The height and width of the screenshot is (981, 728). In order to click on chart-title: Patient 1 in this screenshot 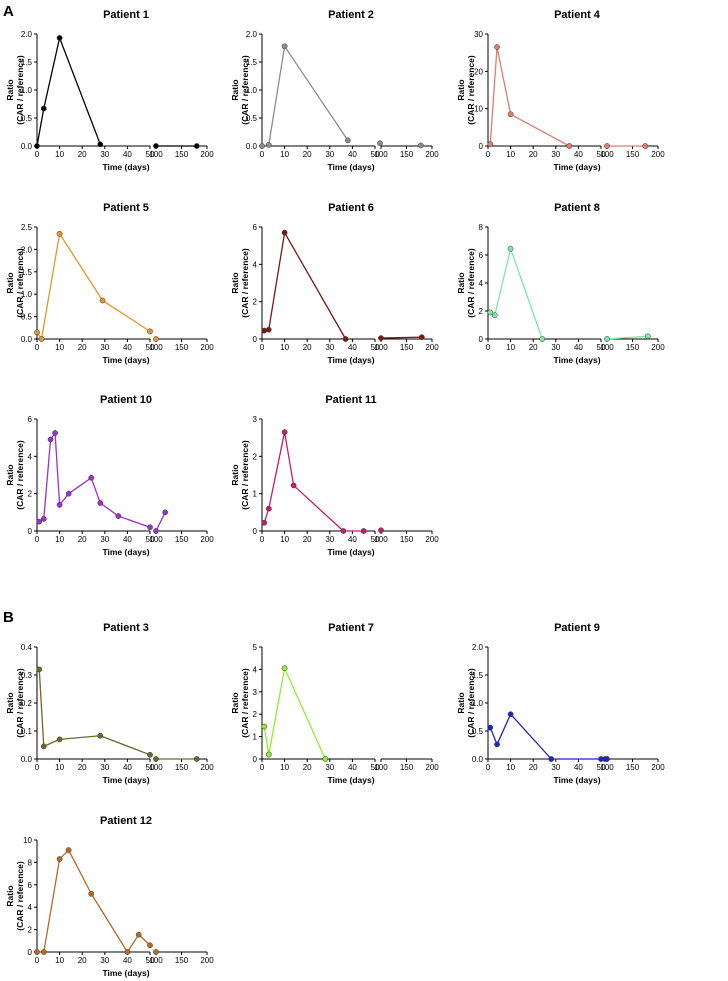, I will do `click(126, 15)`.